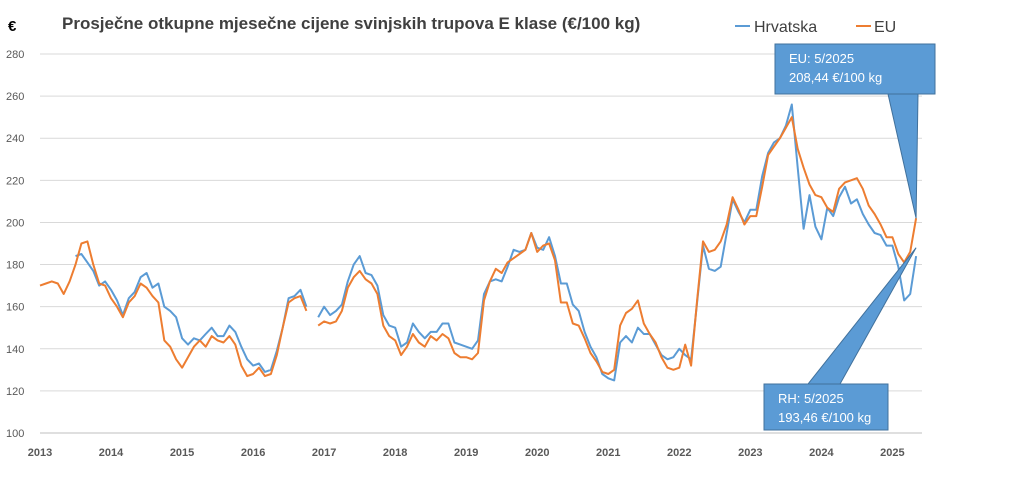 The image size is (1024, 489). I want to click on legend: Hrvatska EU, so click(815, 27).